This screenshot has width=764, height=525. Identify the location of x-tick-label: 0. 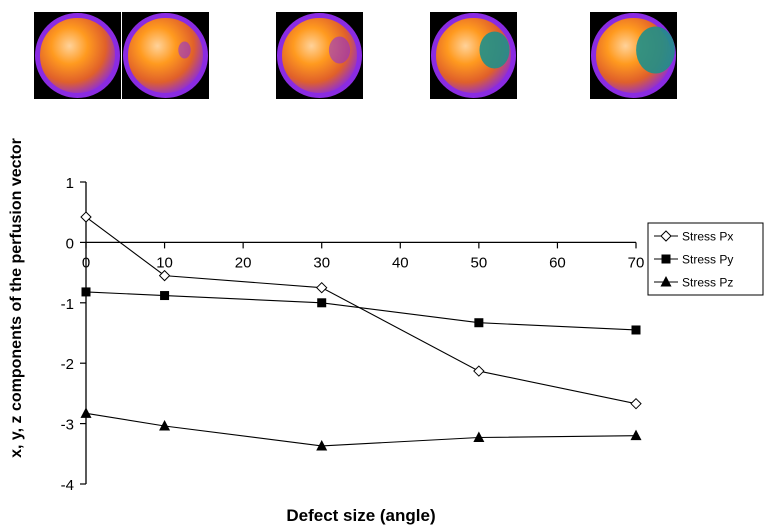
(86, 262).